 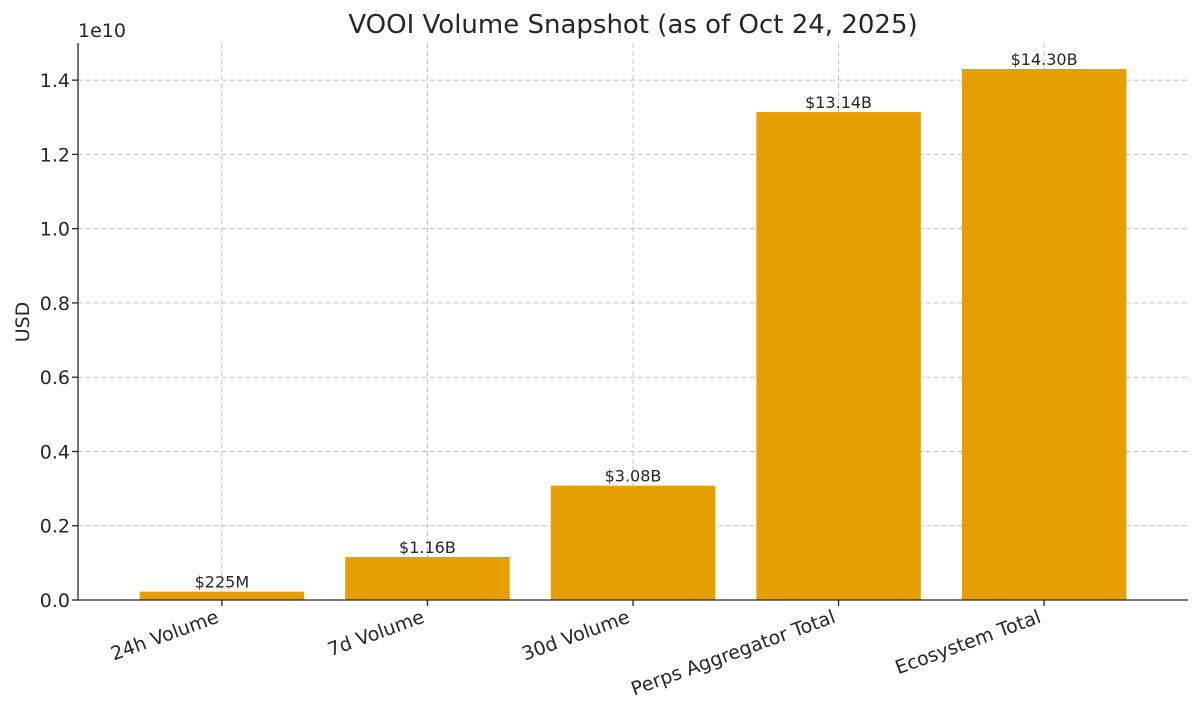 I want to click on y-axis-offset-label: 1e10, so click(x=102, y=31).